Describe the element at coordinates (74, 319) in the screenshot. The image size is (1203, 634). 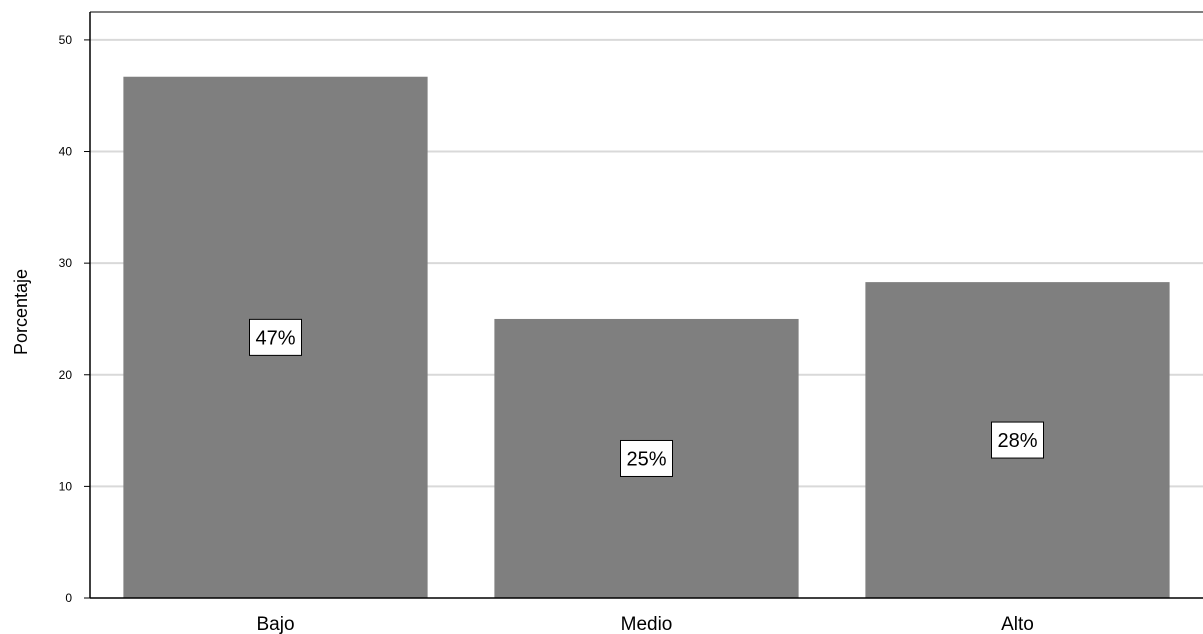
I see `y-axis-ticks: 0 10 20 30 40 50` at that location.